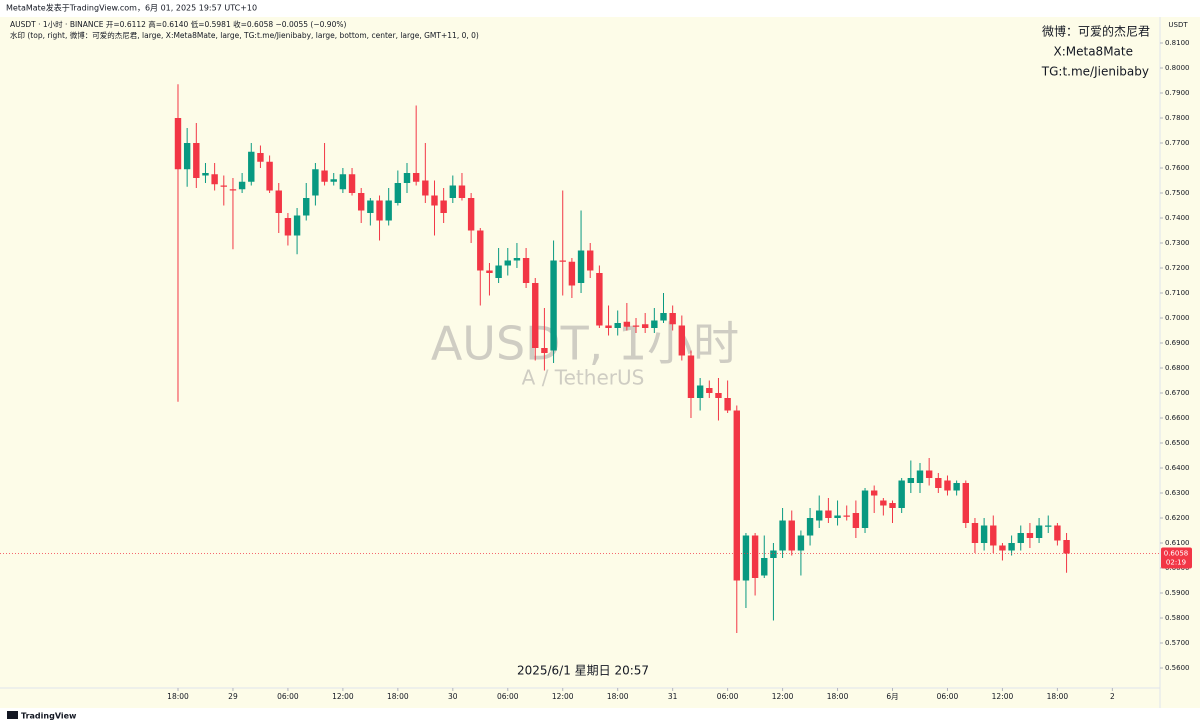 This screenshot has width=1200, height=726. What do you see at coordinates (12, 715) in the screenshot?
I see `logo-icon` at bounding box center [12, 715].